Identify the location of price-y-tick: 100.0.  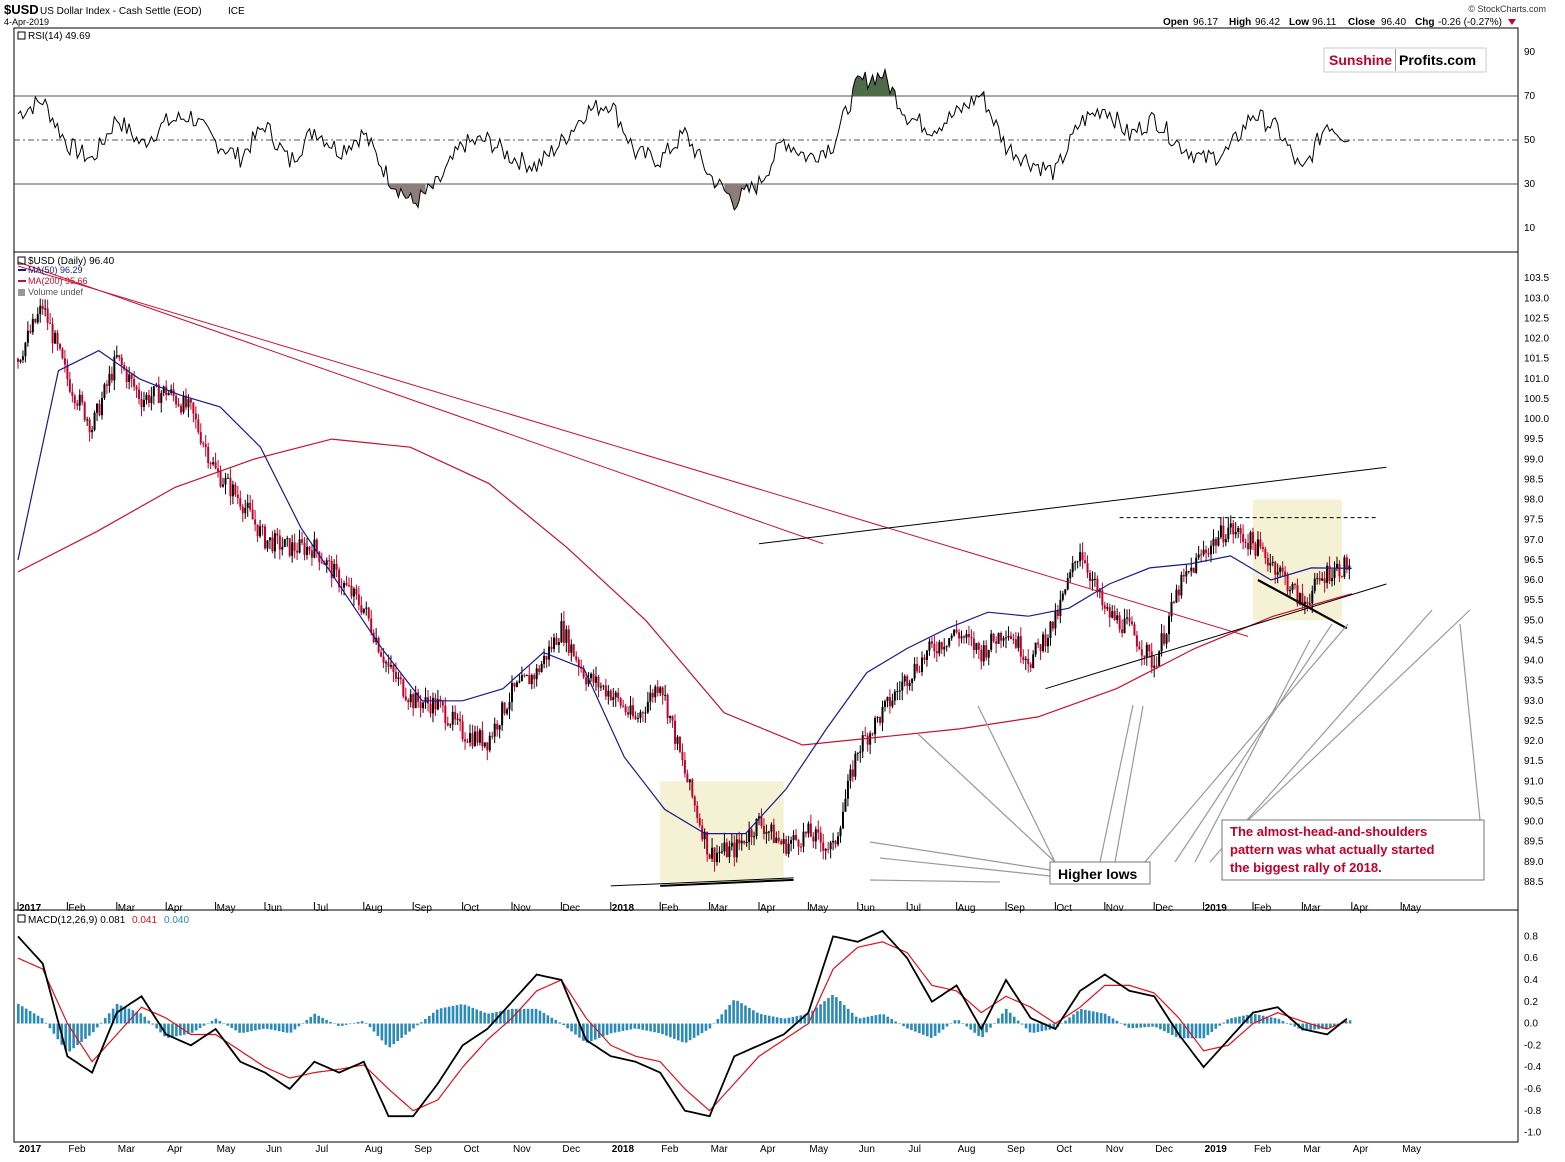
(1536, 419).